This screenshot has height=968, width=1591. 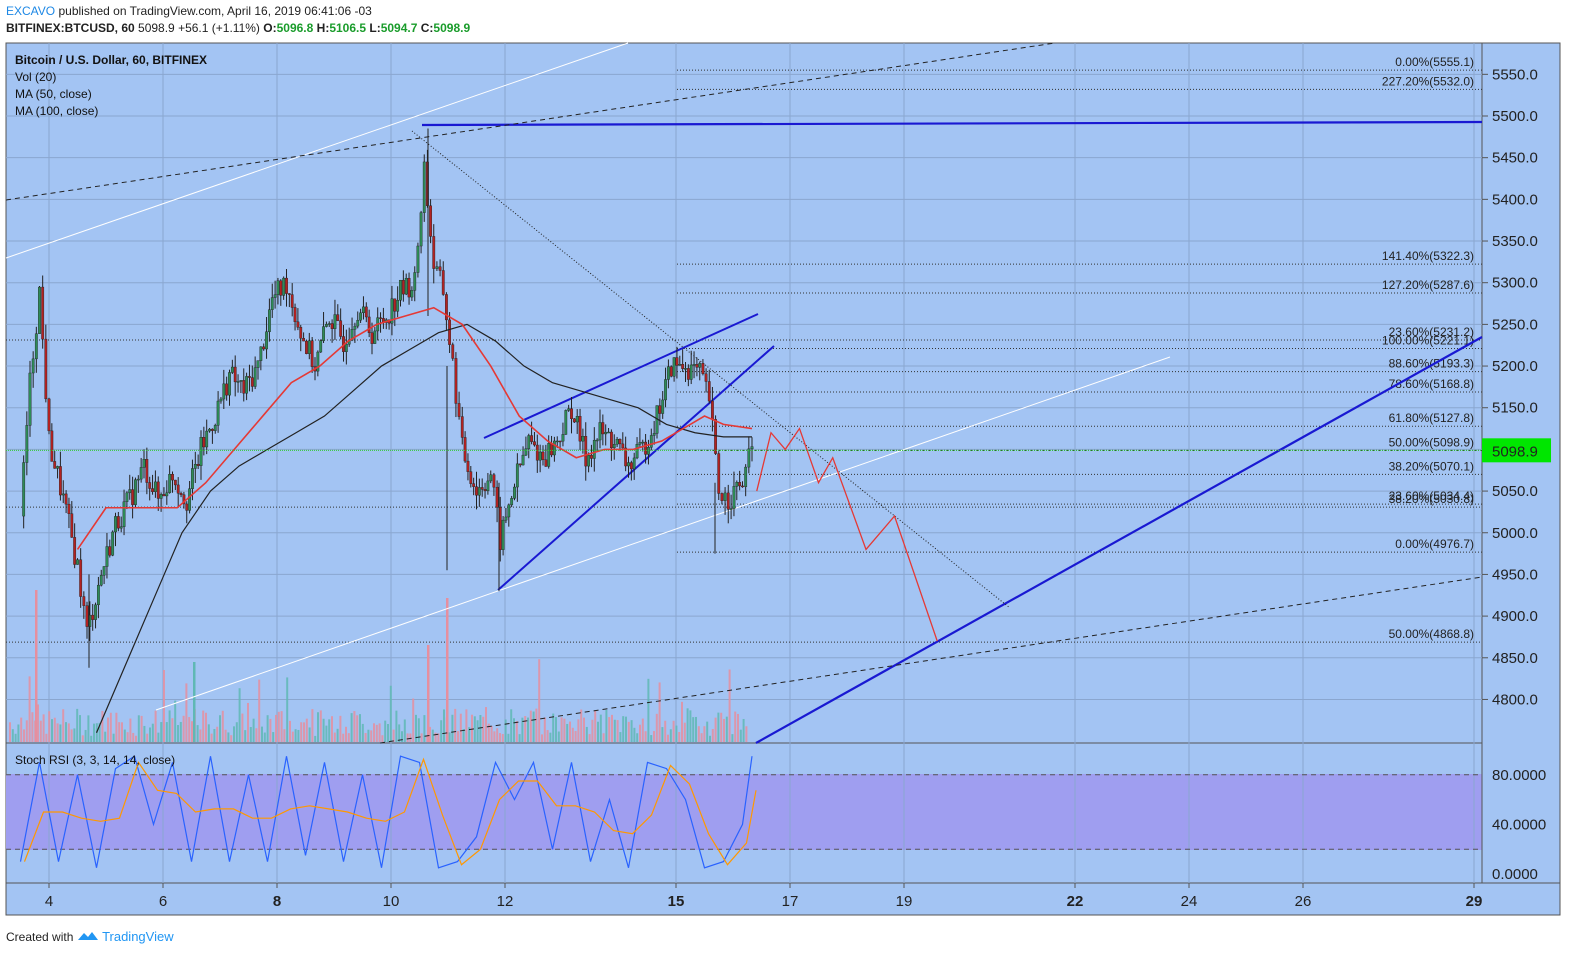 I want to click on y-tick-label: 4850.0, so click(x=1515, y=658).